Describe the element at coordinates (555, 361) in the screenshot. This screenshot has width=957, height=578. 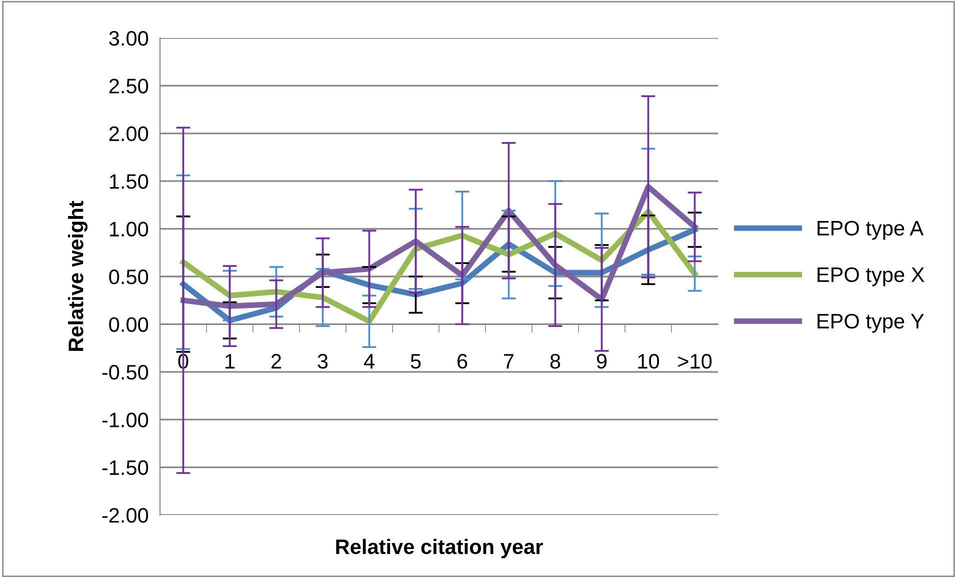
I see `x-tick-label: 8` at that location.